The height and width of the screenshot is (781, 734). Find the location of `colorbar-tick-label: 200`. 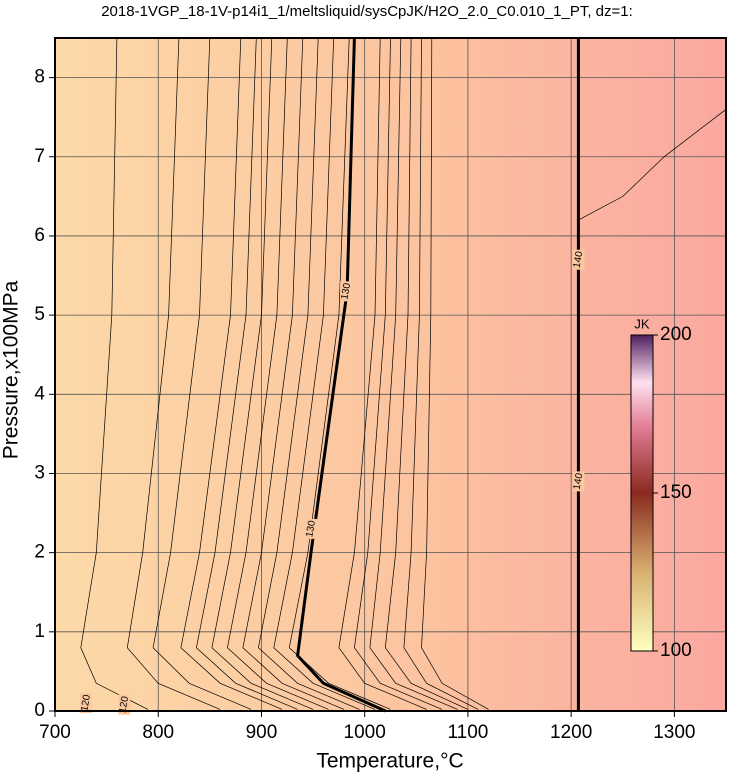

colorbar-tick-label: 200 is located at coordinates (676, 334).